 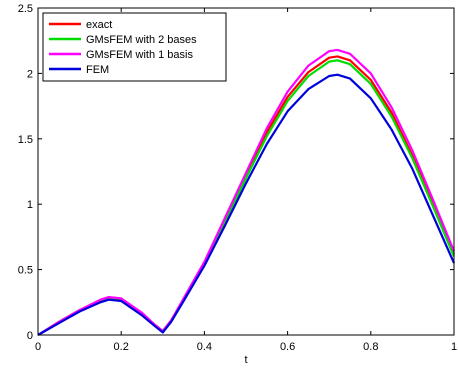 What do you see at coordinates (25, 9) in the screenshot?
I see `y-tick-label: 2.5` at bounding box center [25, 9].